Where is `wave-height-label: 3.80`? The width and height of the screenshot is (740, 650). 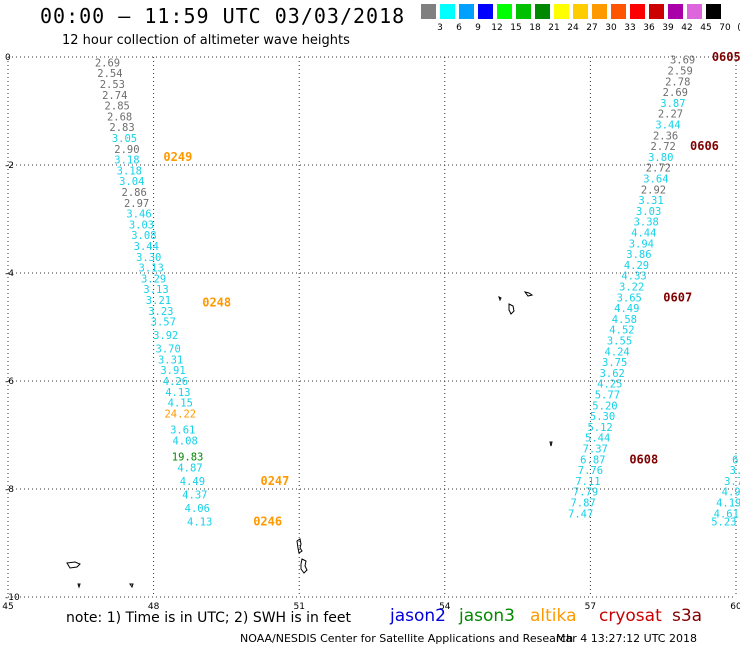 wave-height-label: 3.80 is located at coordinates (660, 158).